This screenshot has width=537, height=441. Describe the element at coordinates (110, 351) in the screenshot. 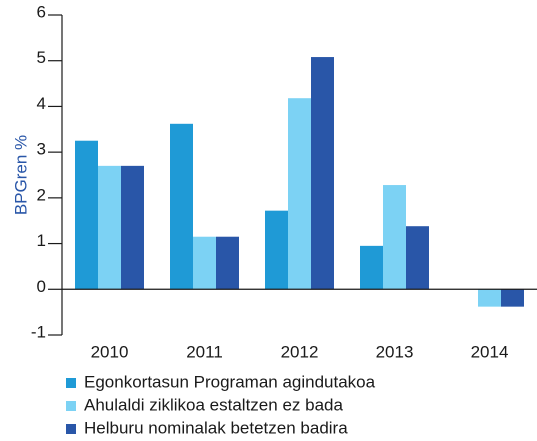

I see `x-tick-label: 2010` at that location.